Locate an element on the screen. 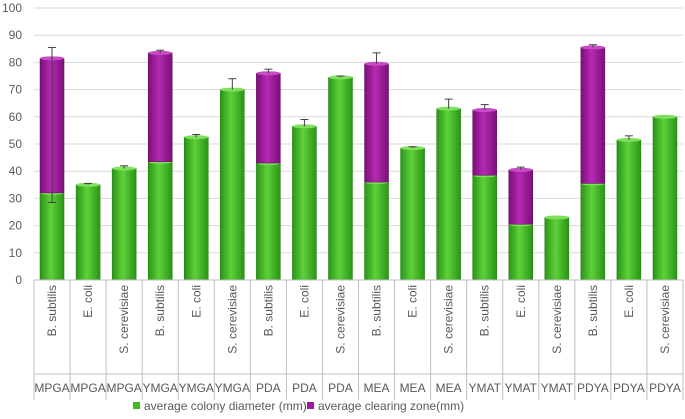 This screenshot has width=685, height=419. y-tick-label: 30 is located at coordinates (16, 198).